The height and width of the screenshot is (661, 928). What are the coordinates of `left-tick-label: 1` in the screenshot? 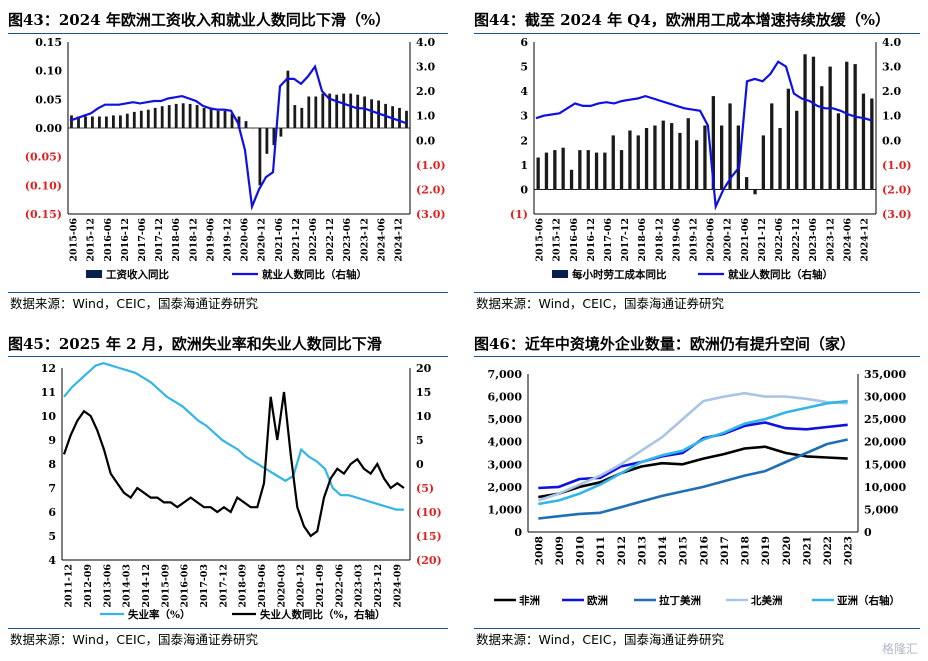 It's located at (524, 165).